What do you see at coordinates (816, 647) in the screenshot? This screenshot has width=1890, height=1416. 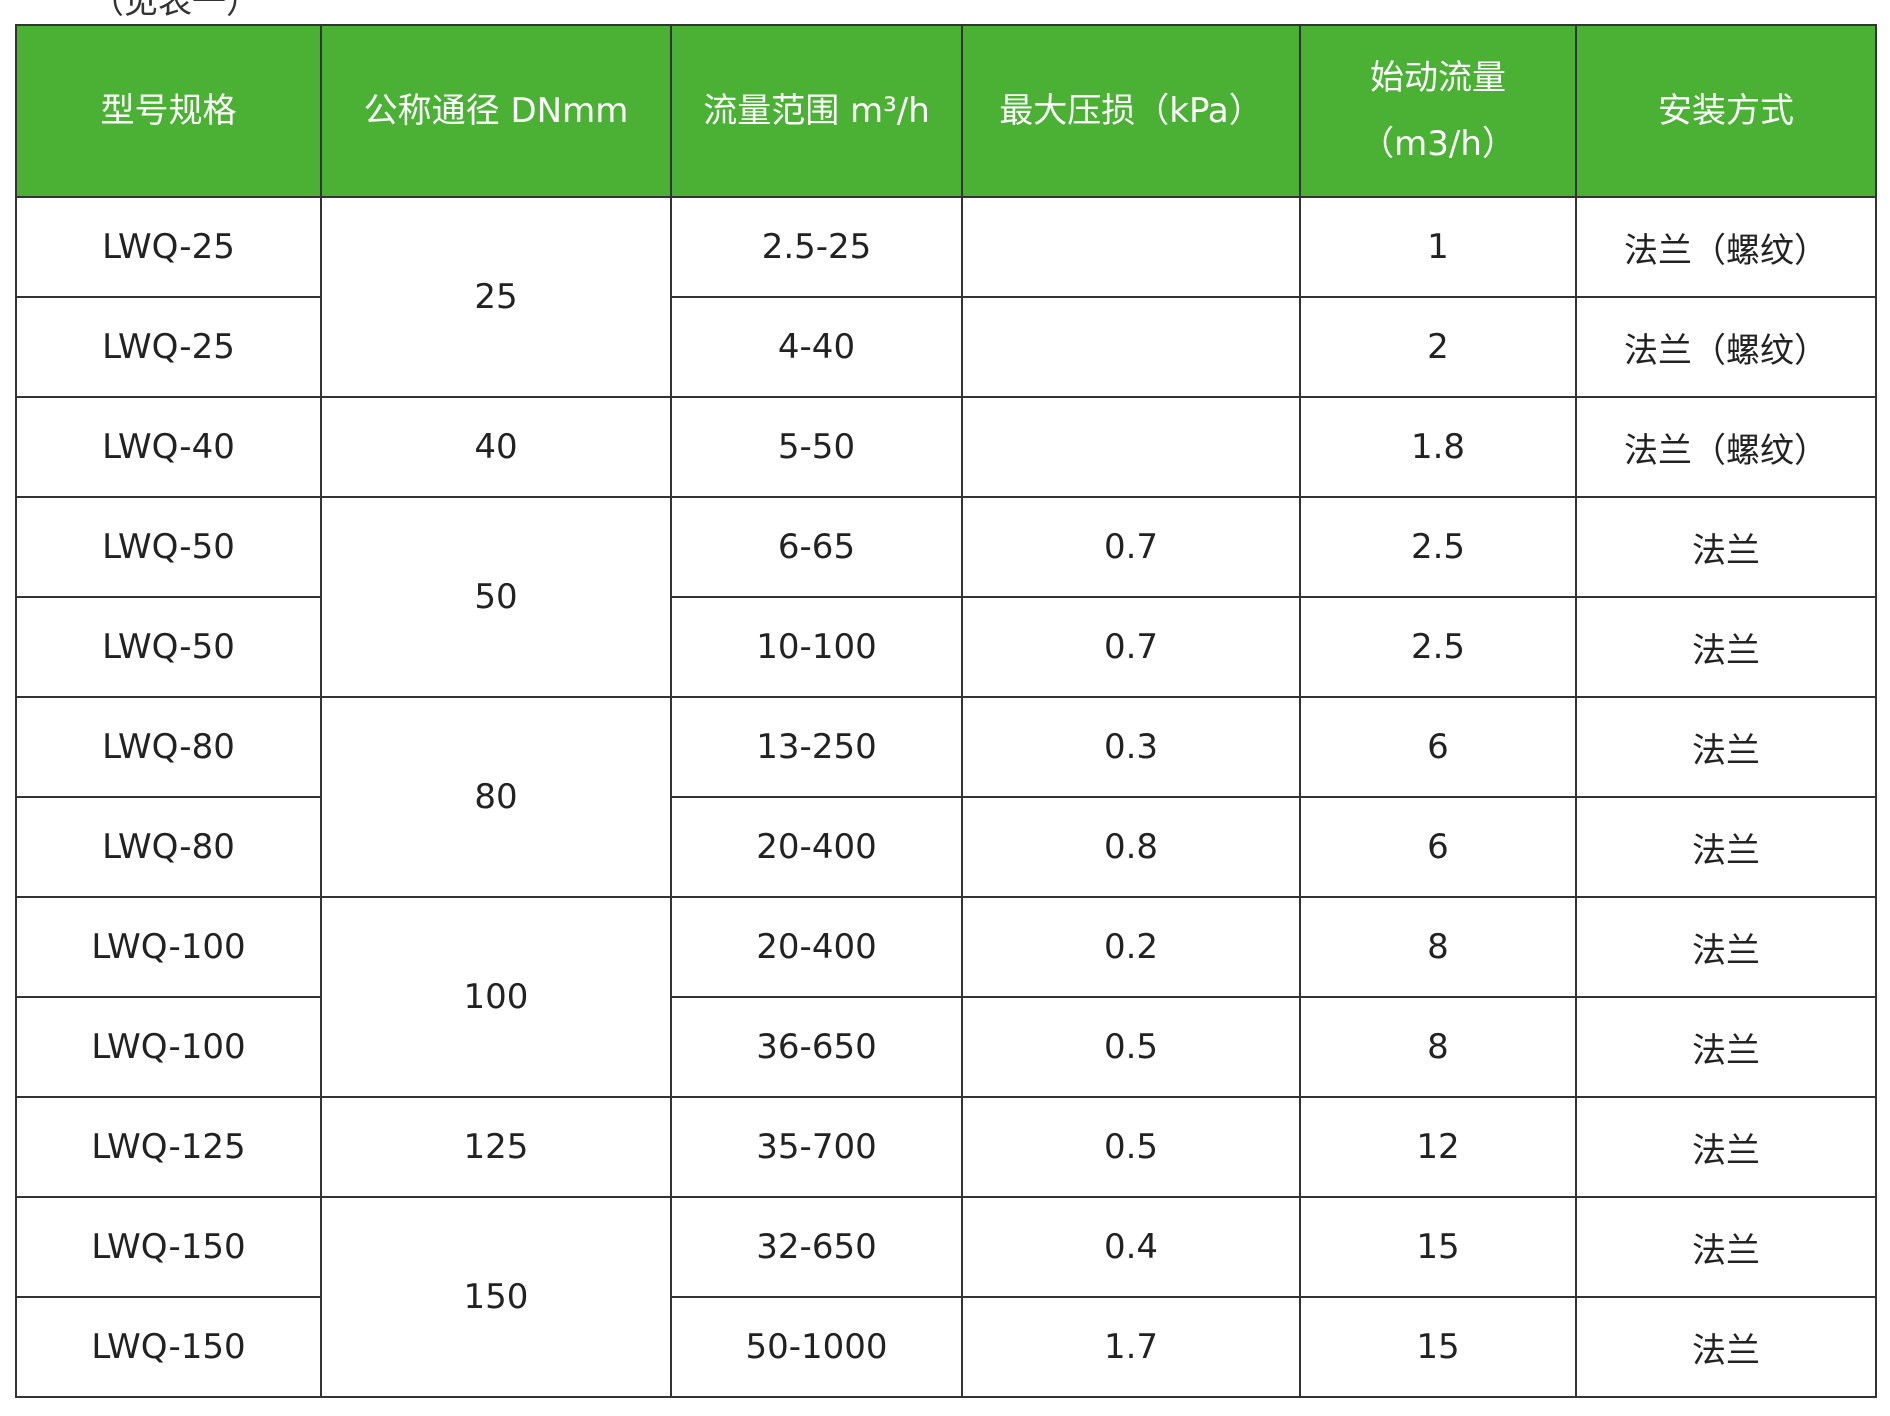 I see `table-cell: 10-100` at bounding box center [816, 647].